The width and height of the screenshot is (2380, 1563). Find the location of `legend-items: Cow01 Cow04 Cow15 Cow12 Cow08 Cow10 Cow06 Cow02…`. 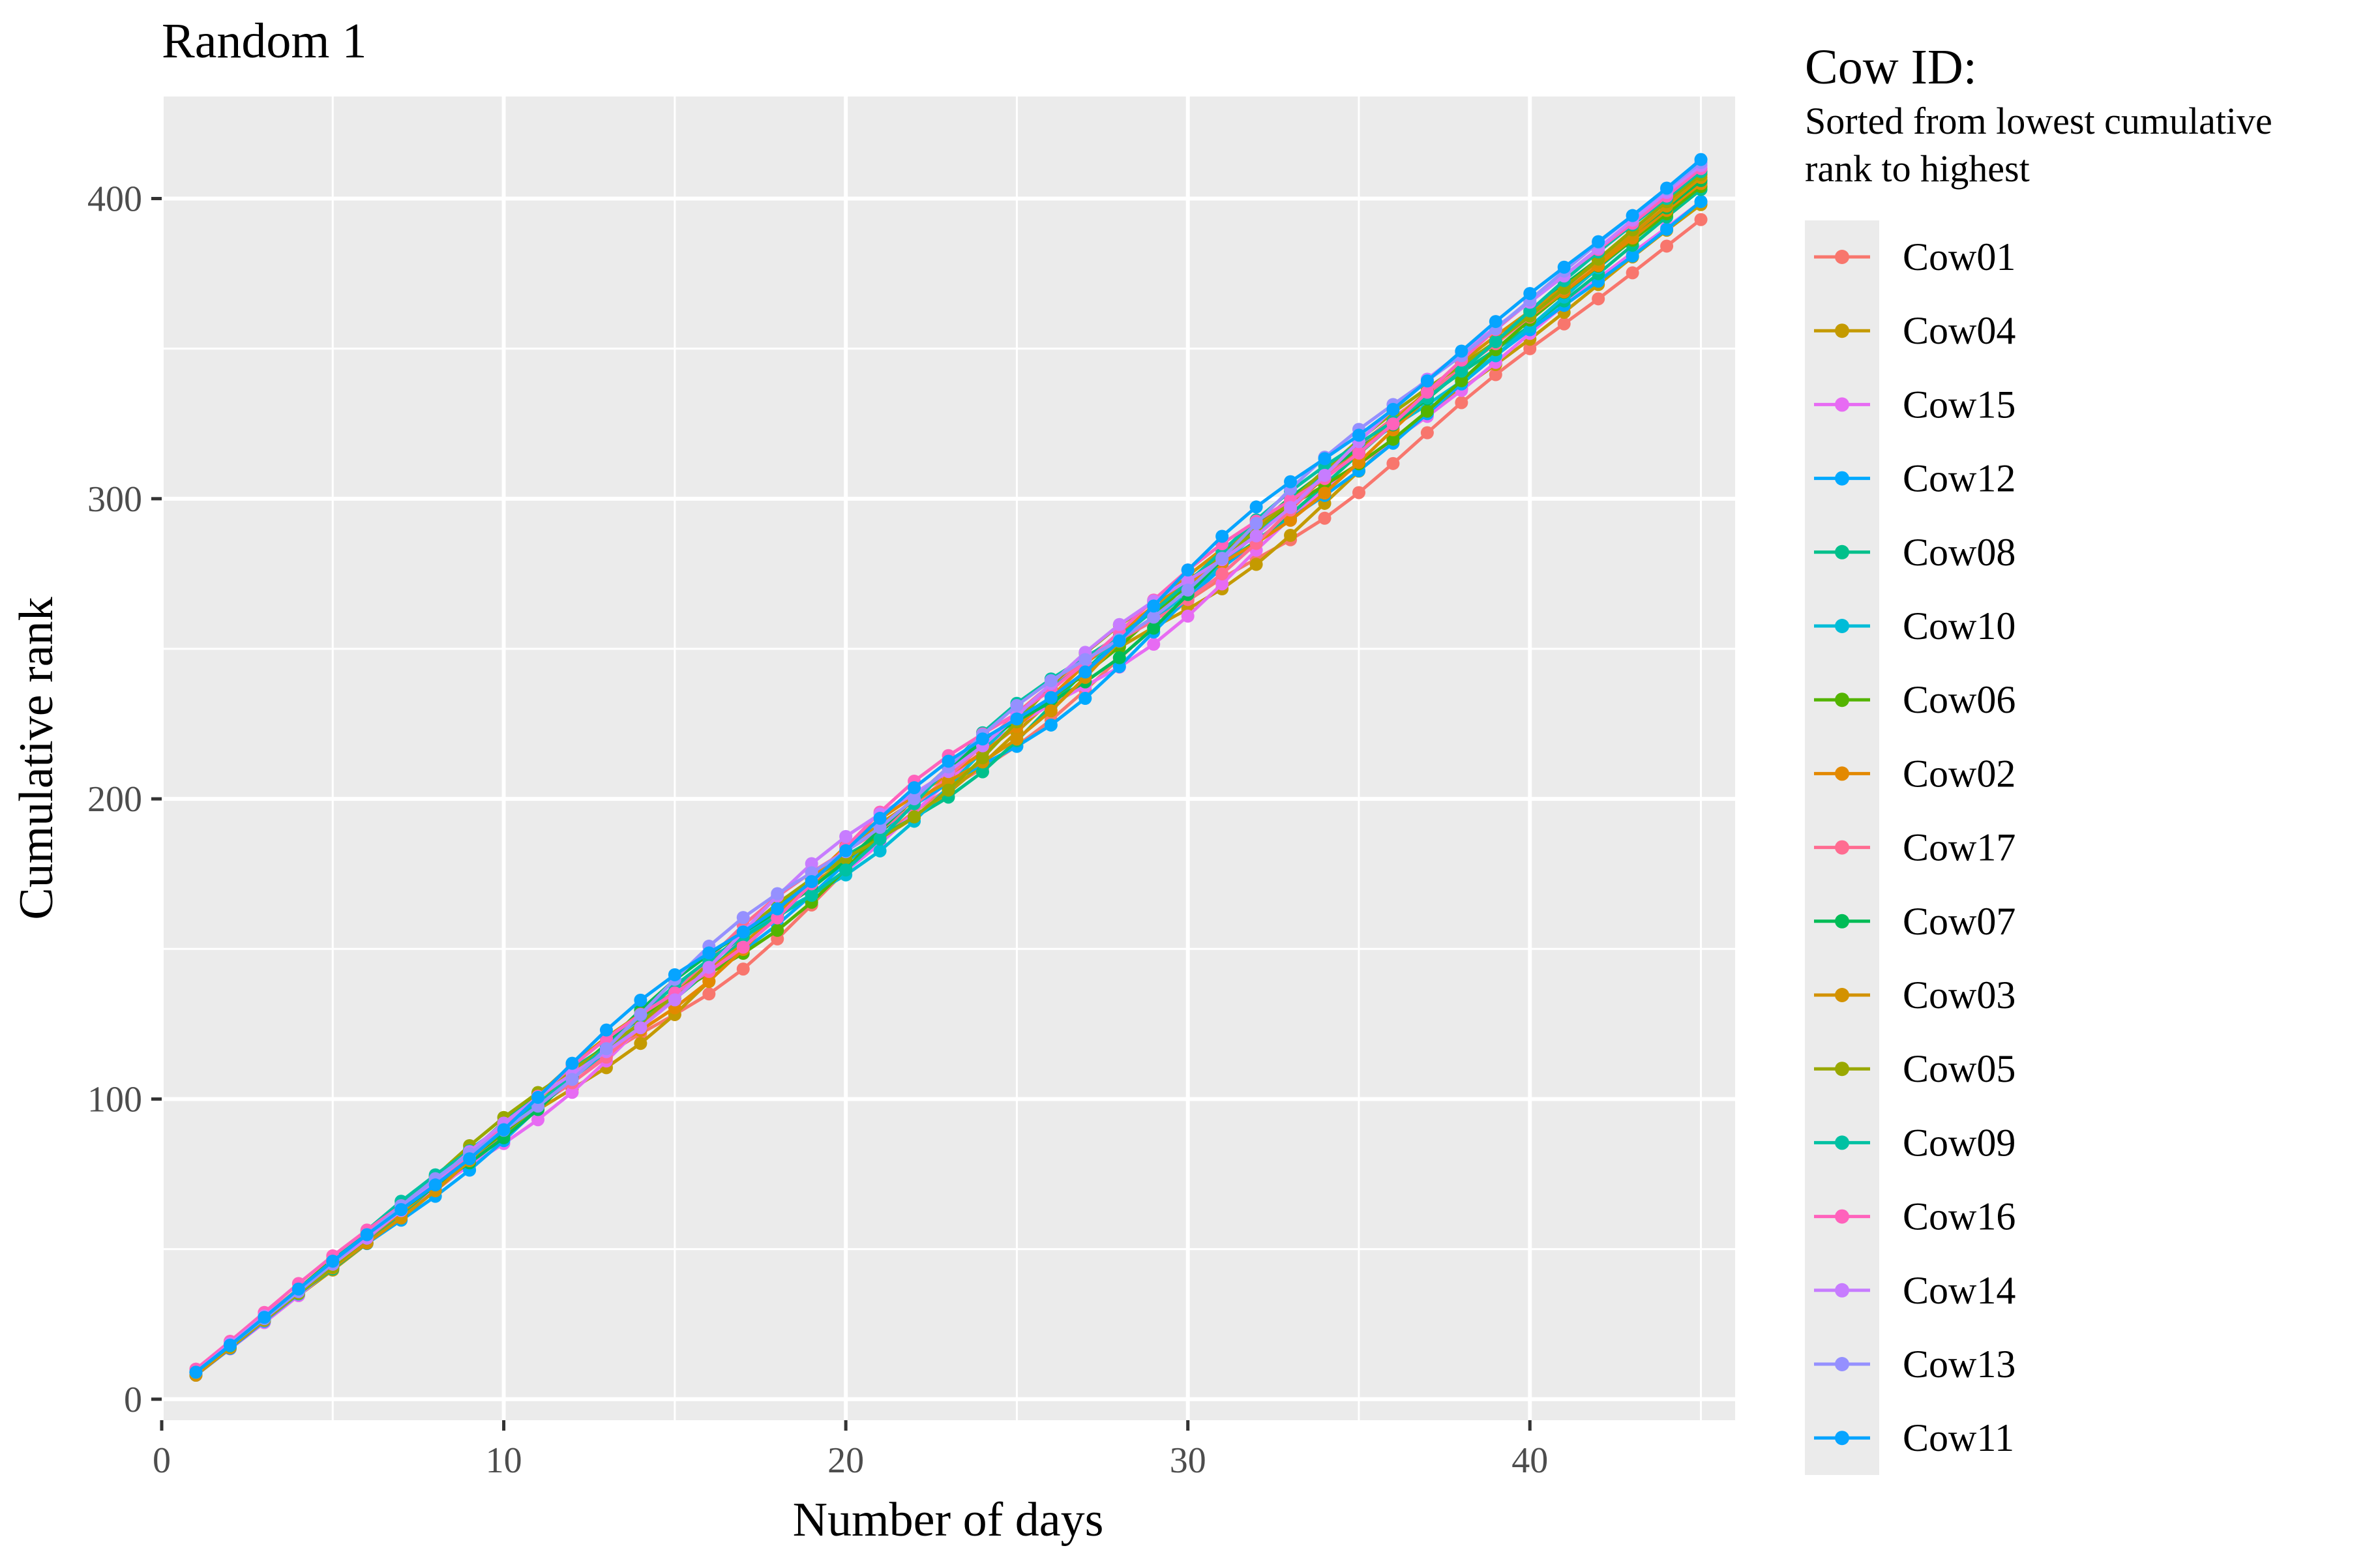

legend-items: Cow01 Cow04 Cow15 Cow12 Cow08 Cow10 Cow06 Cow02… is located at coordinates (1915, 847).